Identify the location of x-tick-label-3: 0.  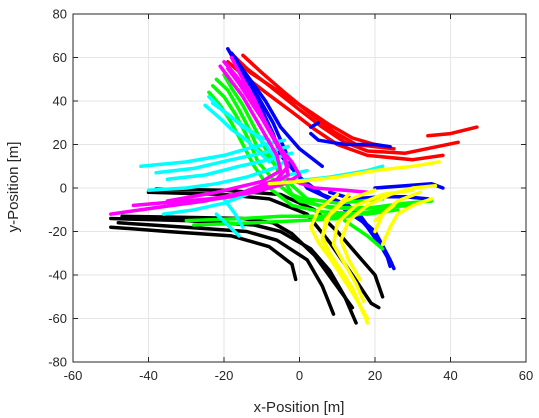
(299, 375).